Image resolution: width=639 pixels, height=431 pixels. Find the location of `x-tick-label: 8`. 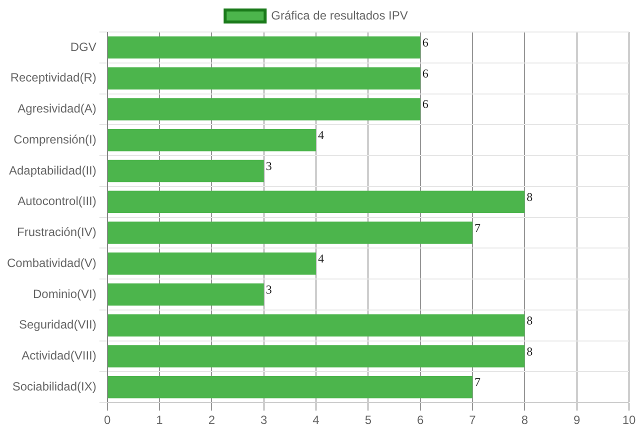

x-tick-label: 8 is located at coordinates (524, 420).